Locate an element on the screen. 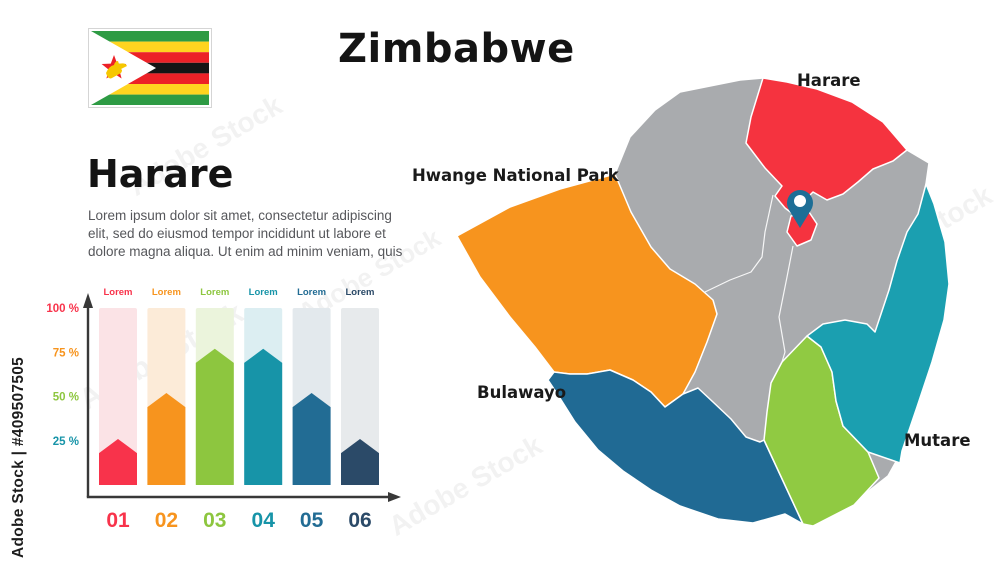  flag-stripe-red-top is located at coordinates (150, 57).